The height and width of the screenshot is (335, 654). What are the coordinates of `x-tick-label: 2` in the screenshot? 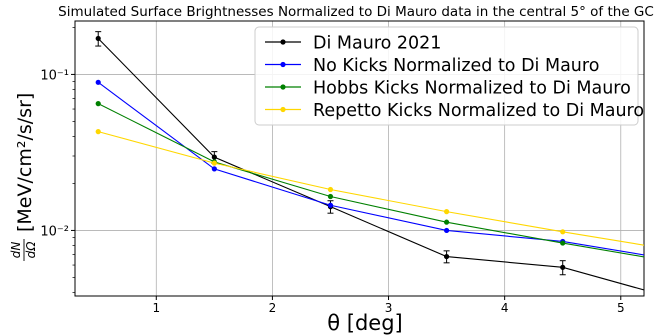 It's located at (273, 308).